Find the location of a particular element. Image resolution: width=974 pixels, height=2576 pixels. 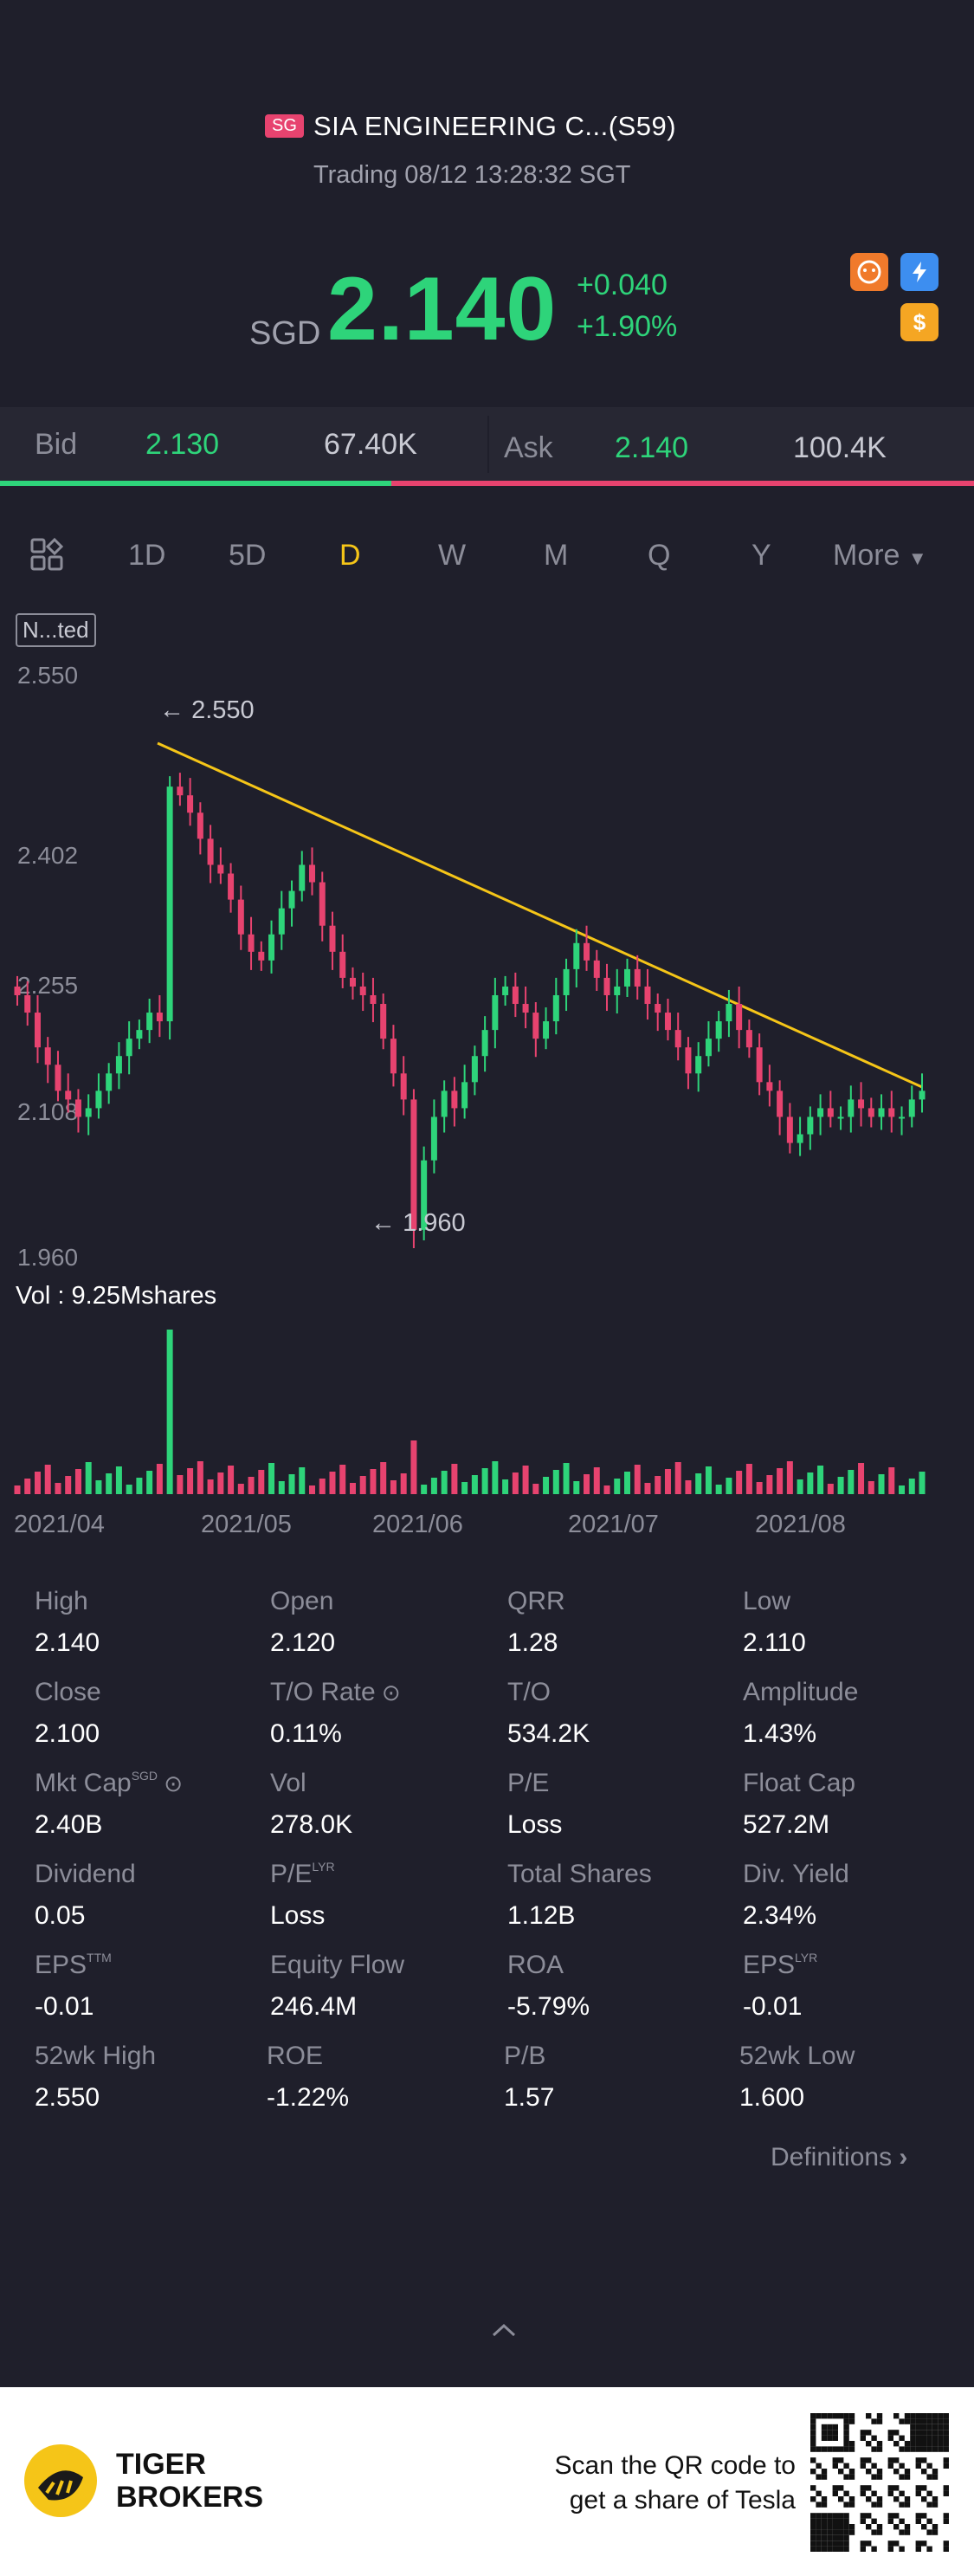

definitions-link: Definitions › is located at coordinates (839, 2157).